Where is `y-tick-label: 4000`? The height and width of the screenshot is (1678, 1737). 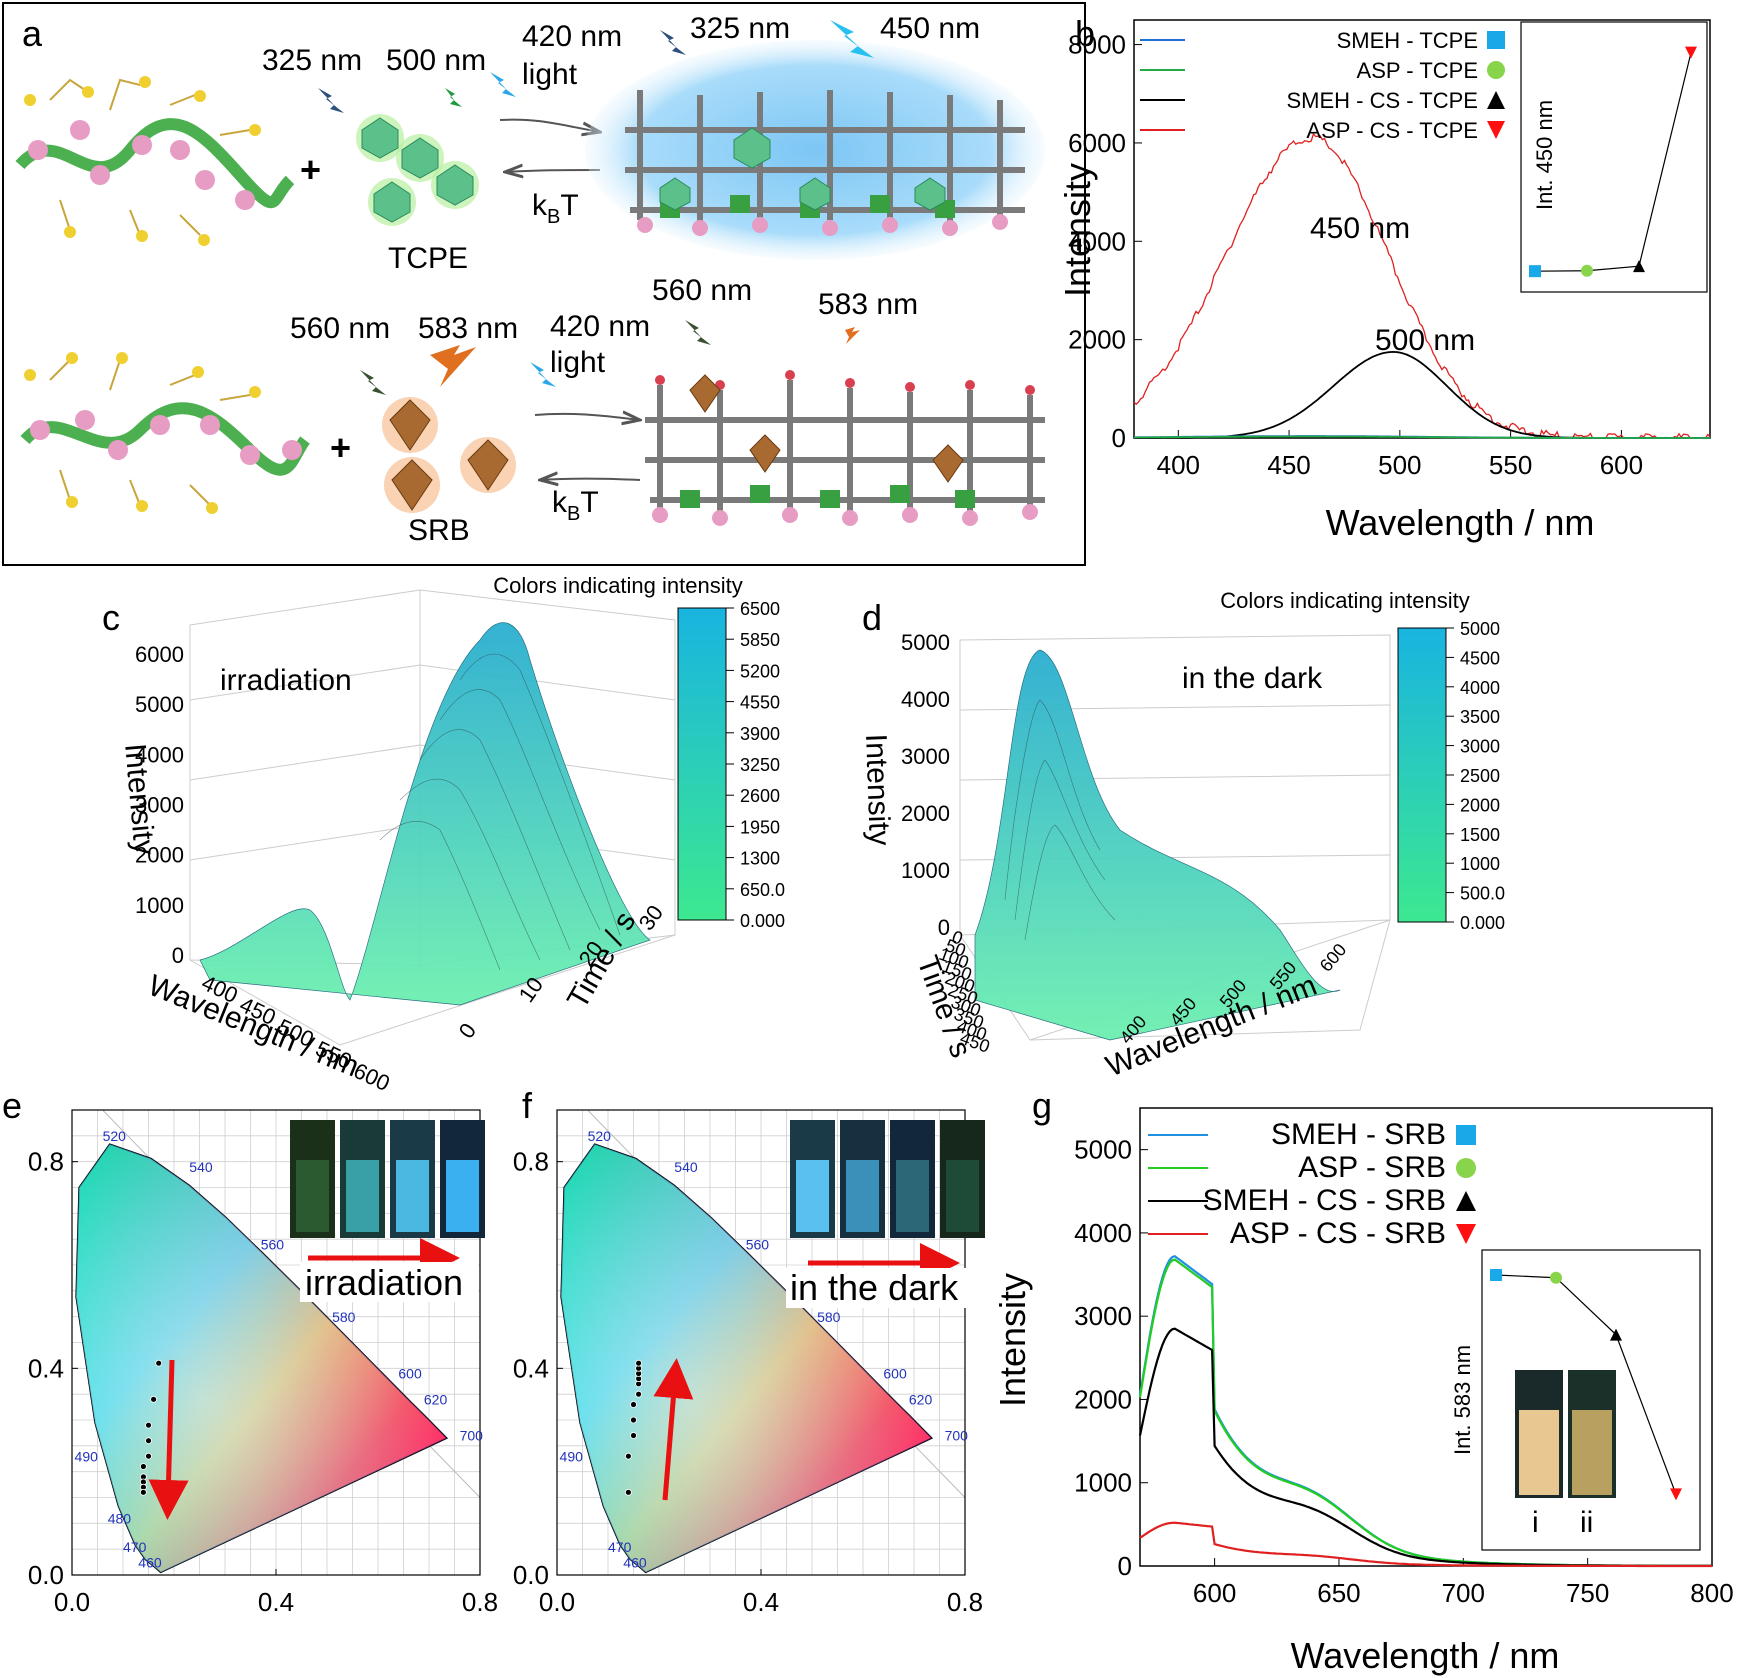 y-tick-label: 4000 is located at coordinates (1097, 241).